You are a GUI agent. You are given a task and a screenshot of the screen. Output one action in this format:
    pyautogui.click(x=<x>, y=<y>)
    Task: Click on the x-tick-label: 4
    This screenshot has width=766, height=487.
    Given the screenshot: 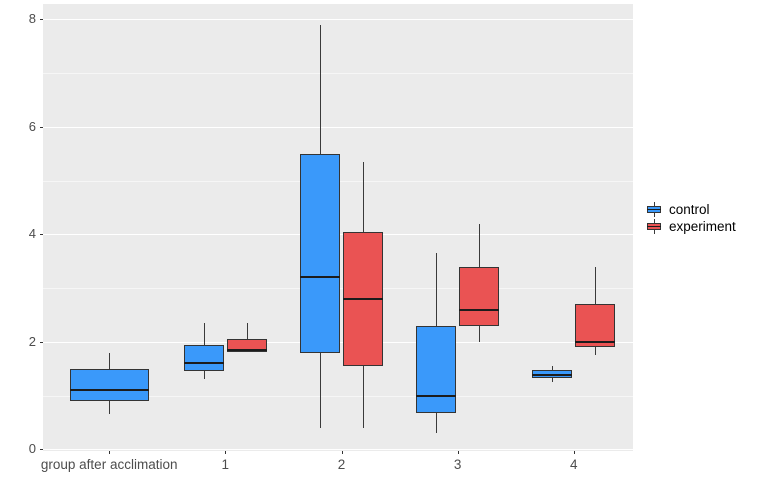 What is the action you would take?
    pyautogui.click(x=574, y=464)
    